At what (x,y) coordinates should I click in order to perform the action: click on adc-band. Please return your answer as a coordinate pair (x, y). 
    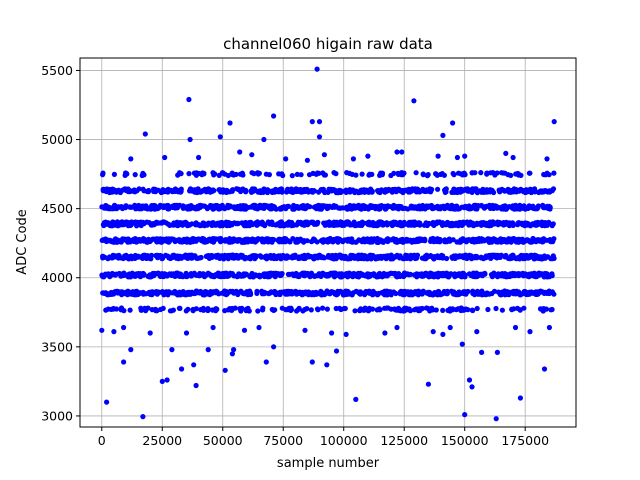
    Looking at the image, I should click on (328, 191).